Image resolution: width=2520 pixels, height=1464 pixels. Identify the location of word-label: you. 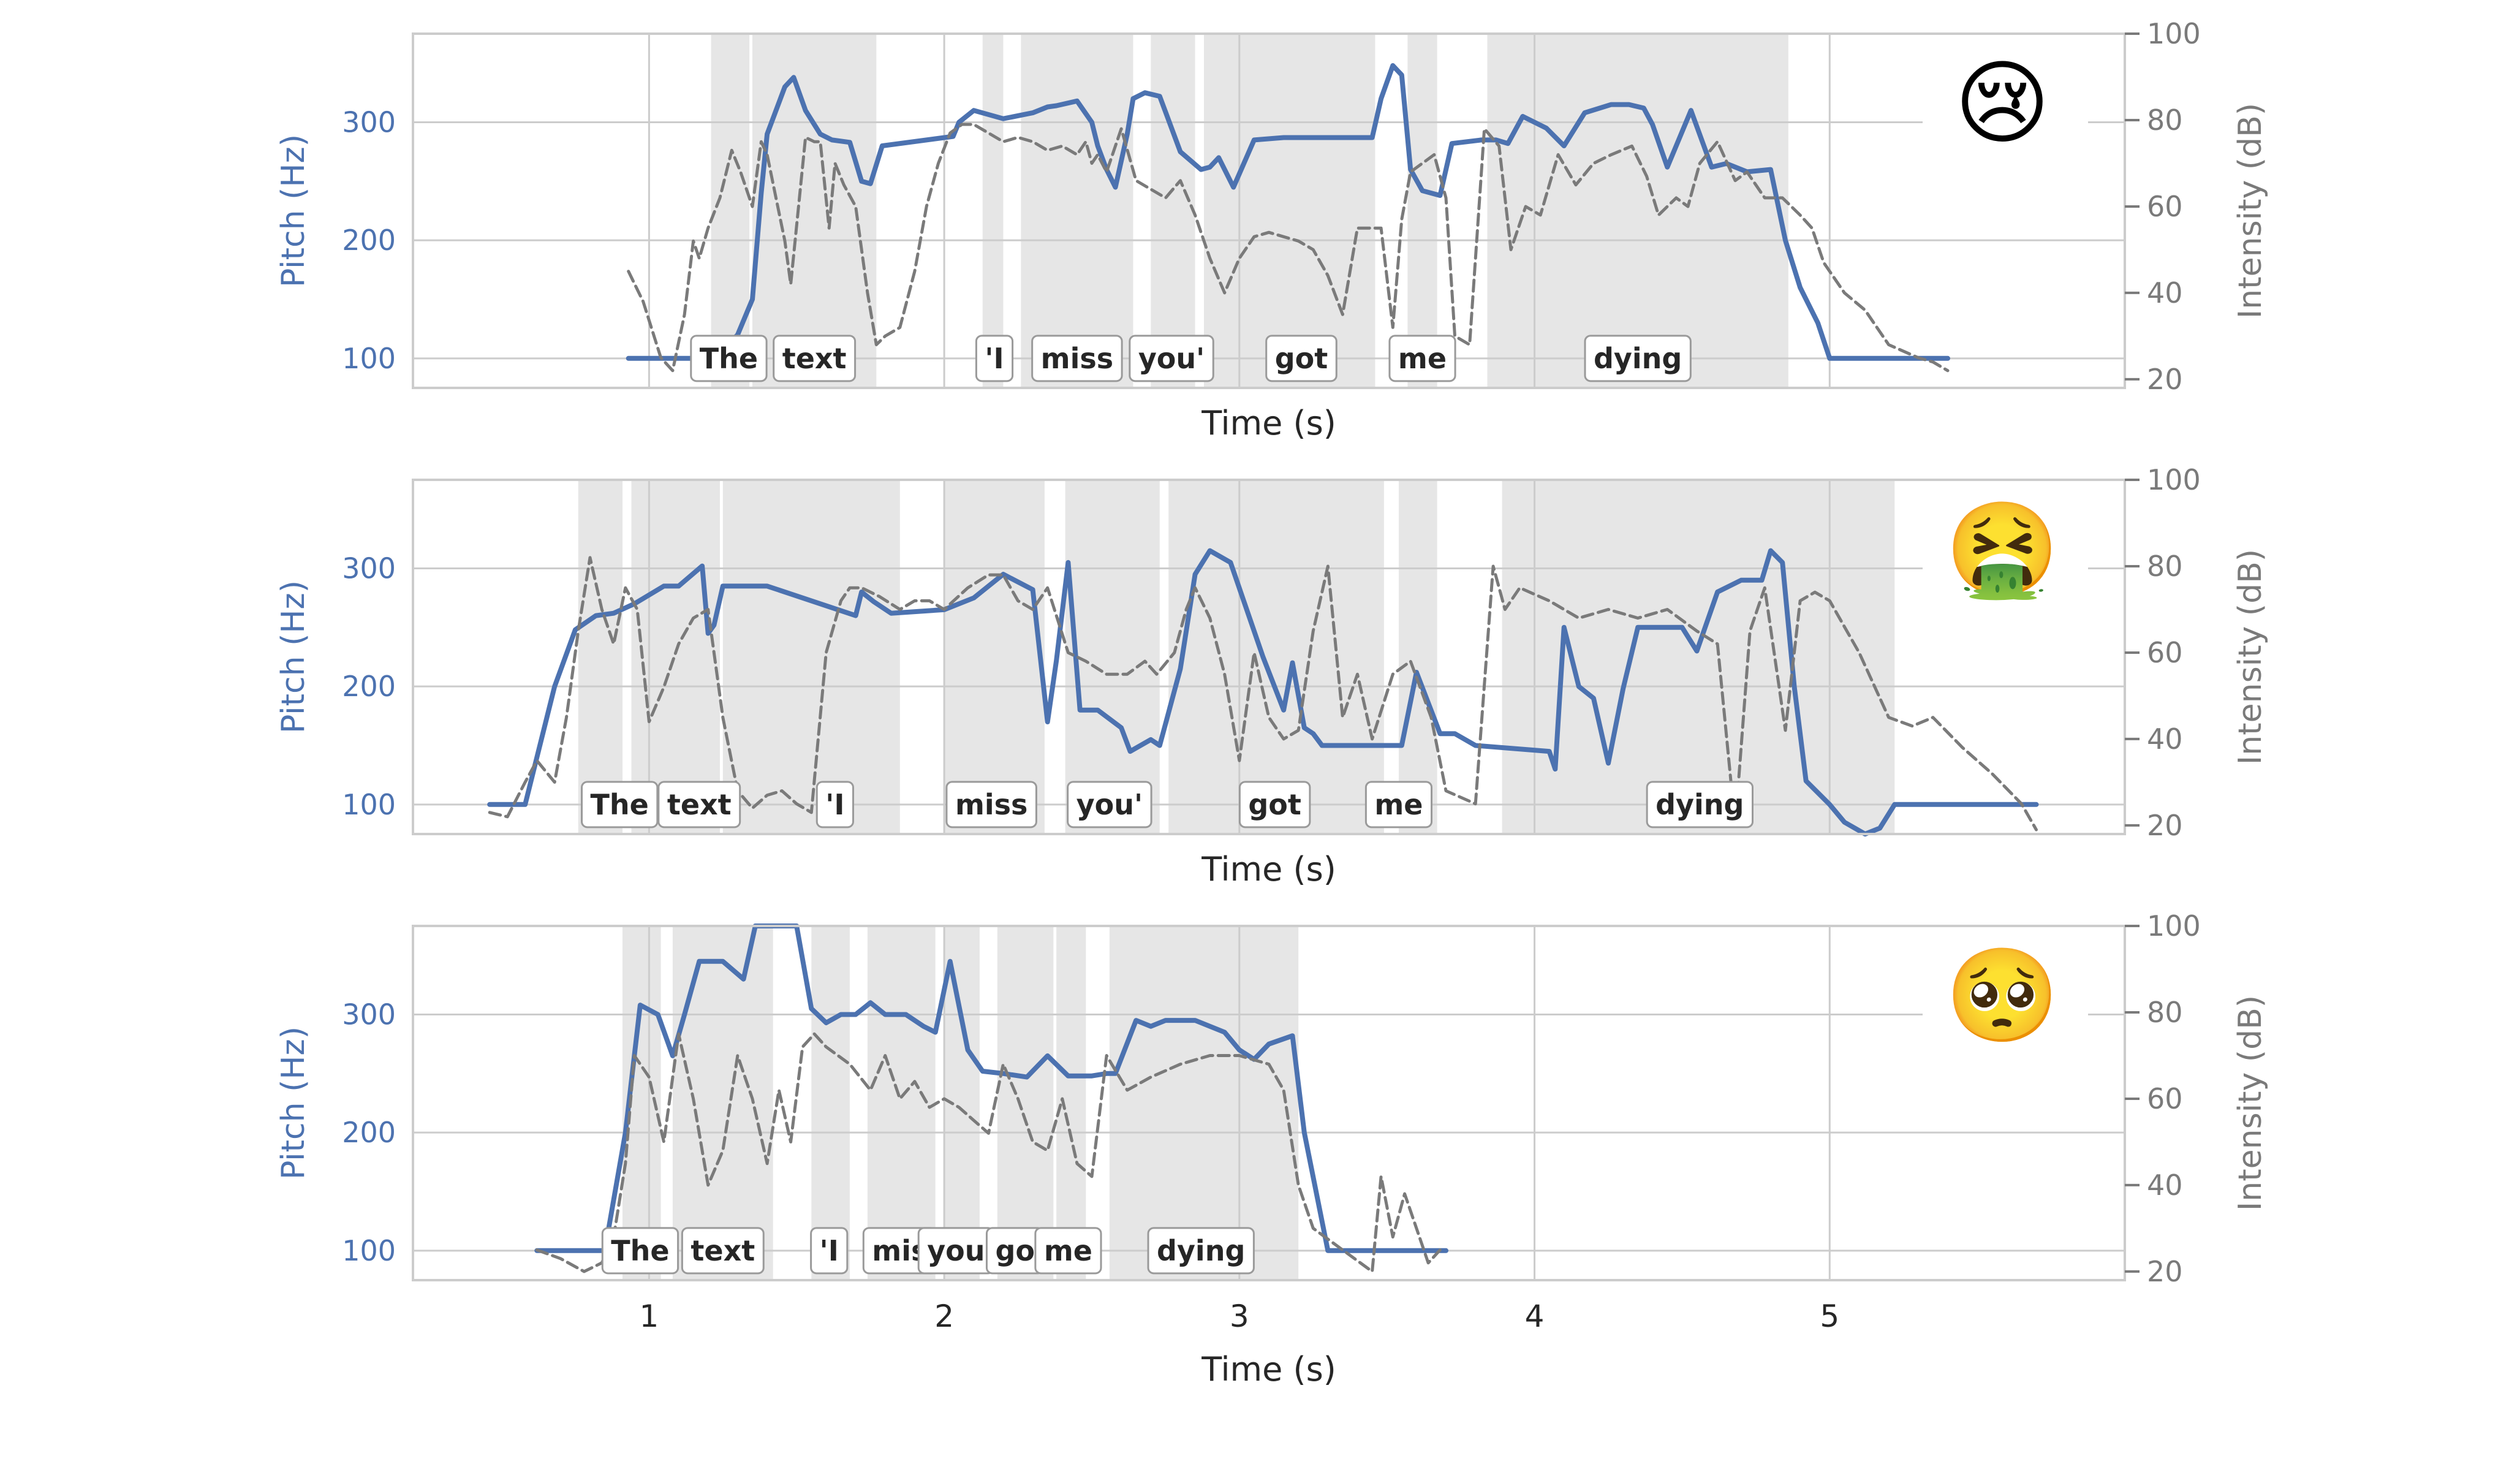
(956, 1251).